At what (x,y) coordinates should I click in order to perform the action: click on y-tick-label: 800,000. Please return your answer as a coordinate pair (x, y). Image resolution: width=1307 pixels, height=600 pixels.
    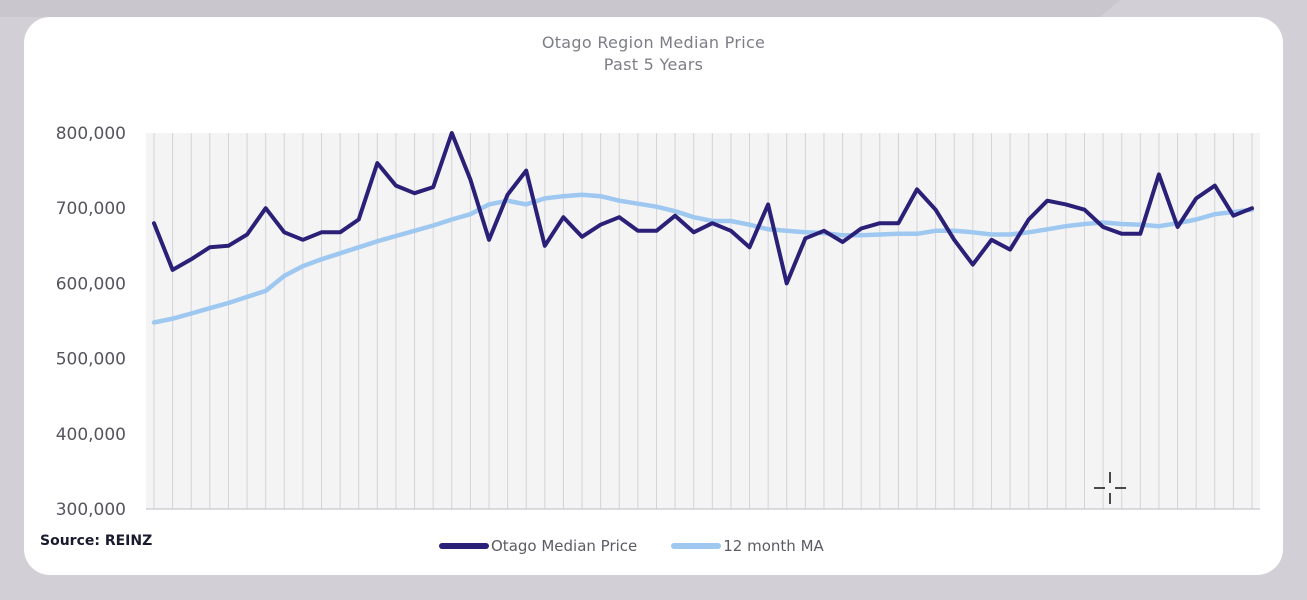
    Looking at the image, I should click on (91, 134).